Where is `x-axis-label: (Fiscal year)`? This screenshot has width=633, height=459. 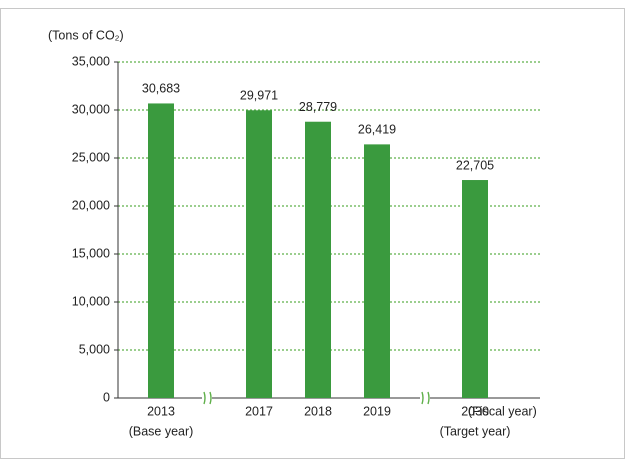 x-axis-label: (Fiscal year) is located at coordinates (502, 411).